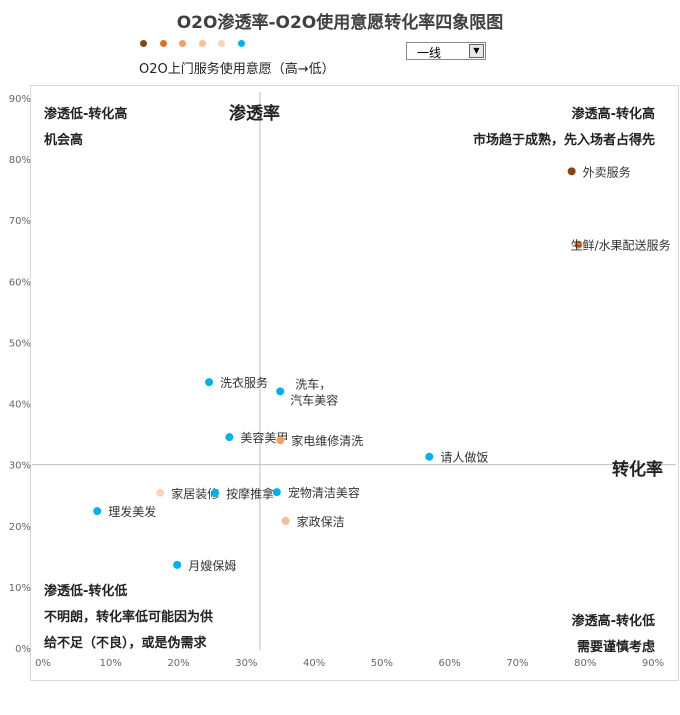 The width and height of the screenshot is (680, 715). What do you see at coordinates (20, 282) in the screenshot?
I see `y-tick-label: 60%` at bounding box center [20, 282].